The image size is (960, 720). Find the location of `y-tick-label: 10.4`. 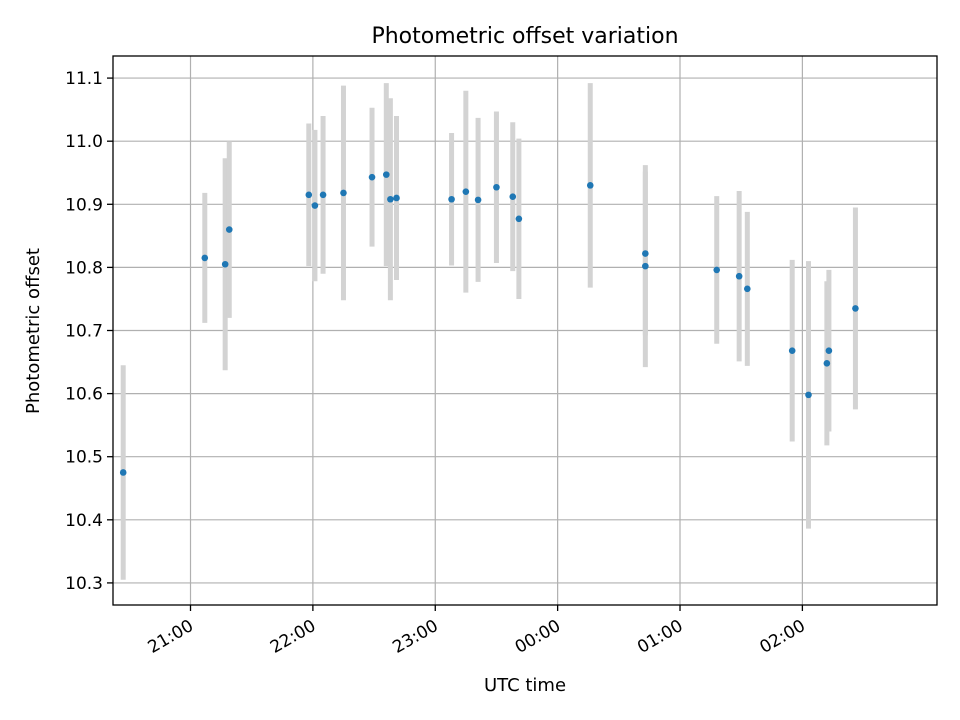

y-tick-label: 10.4 is located at coordinates (84, 521).